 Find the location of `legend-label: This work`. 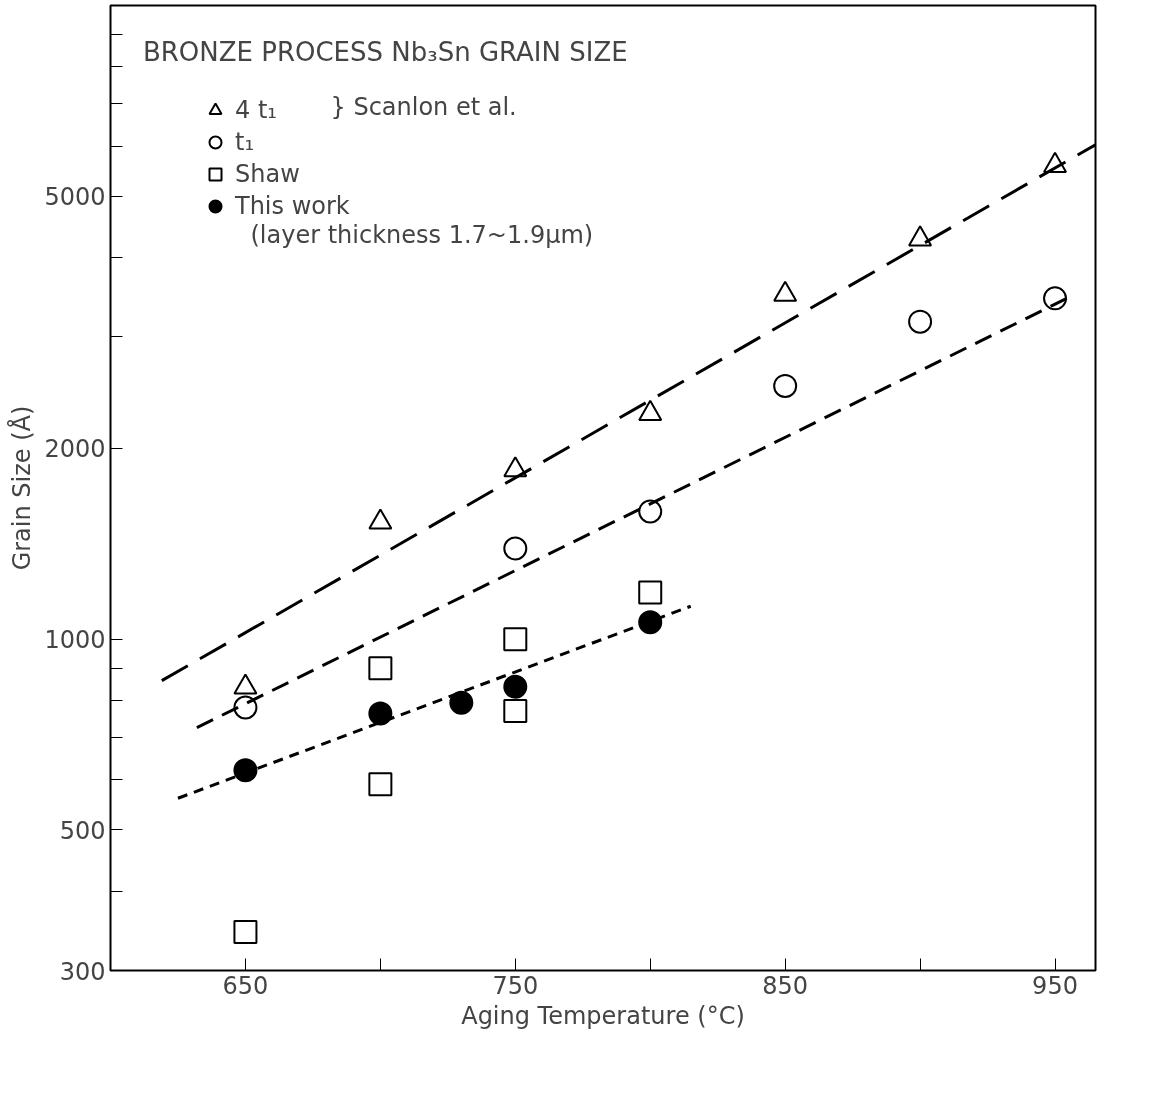

legend-label: This work is located at coordinates (292, 206).